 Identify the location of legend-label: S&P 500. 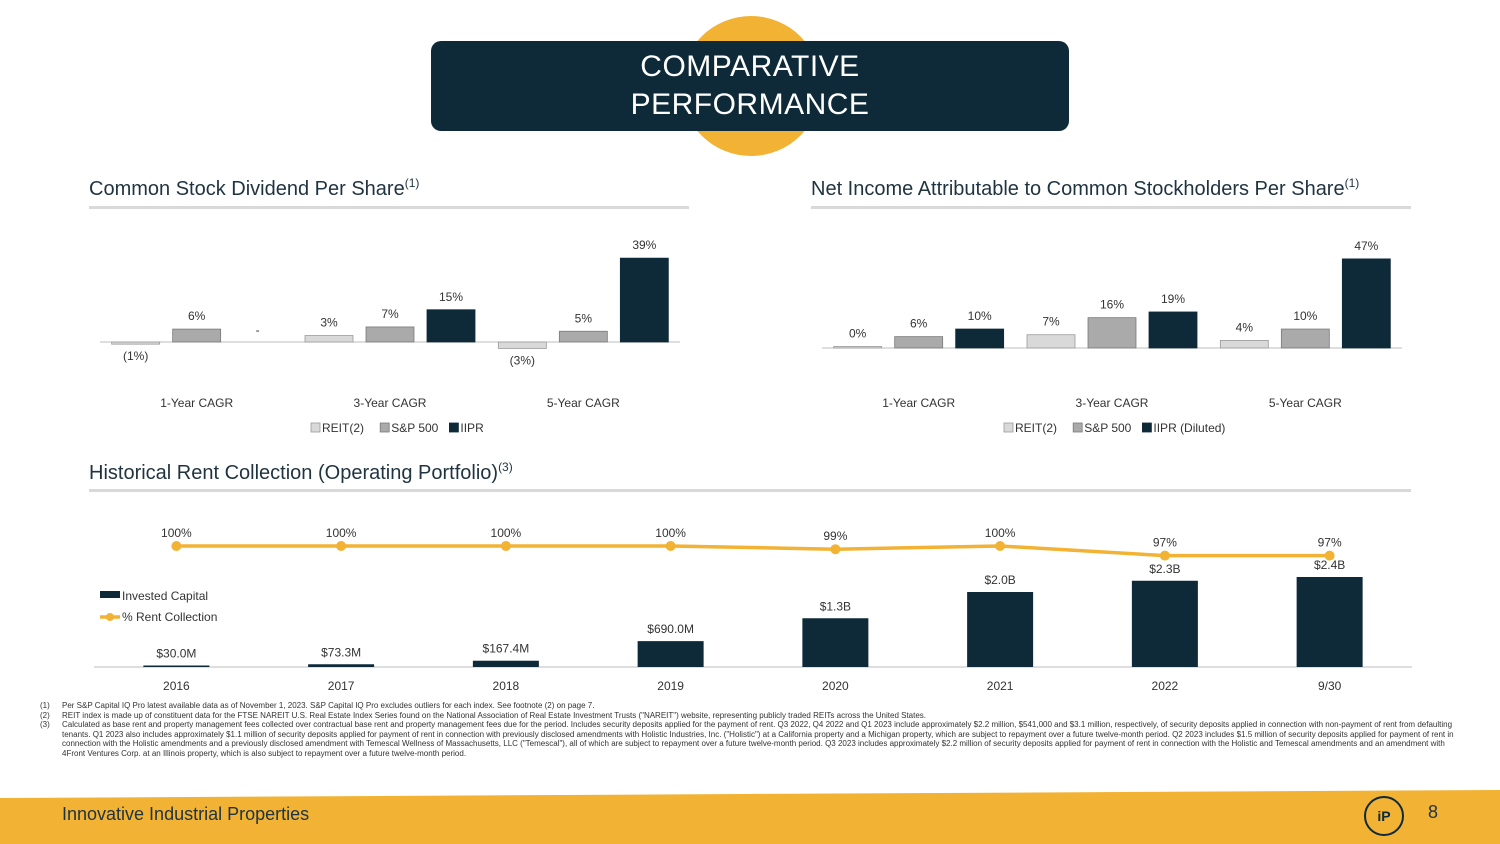
(414, 428).